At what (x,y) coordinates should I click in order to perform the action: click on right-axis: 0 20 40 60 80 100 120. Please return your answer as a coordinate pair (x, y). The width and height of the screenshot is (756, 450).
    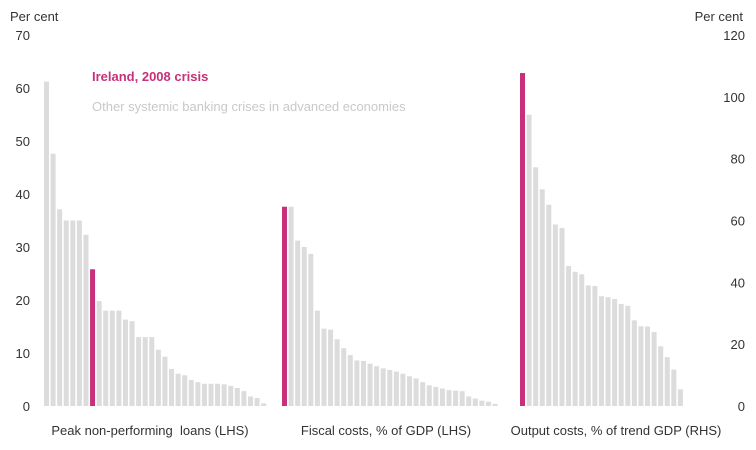
    Looking at the image, I should click on (734, 221).